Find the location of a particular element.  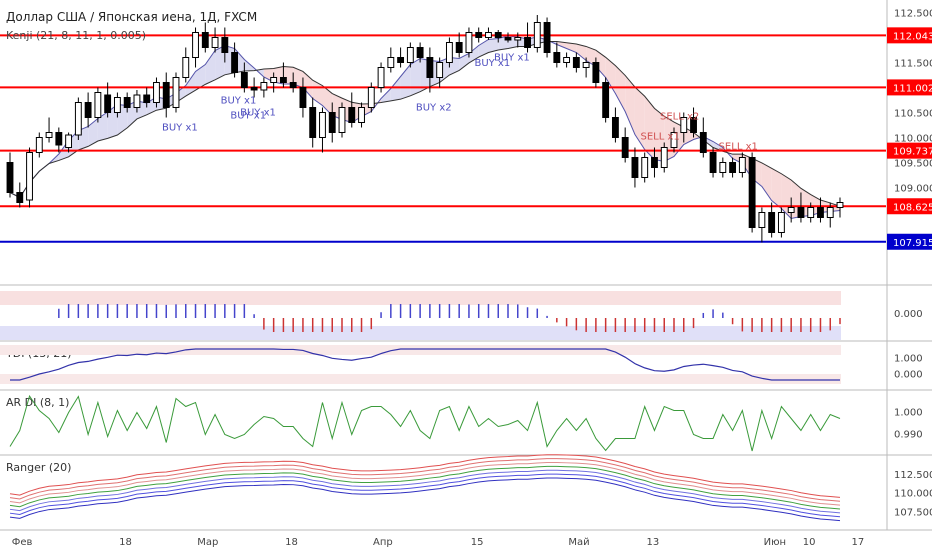

tdi-line is located at coordinates (425, 364).